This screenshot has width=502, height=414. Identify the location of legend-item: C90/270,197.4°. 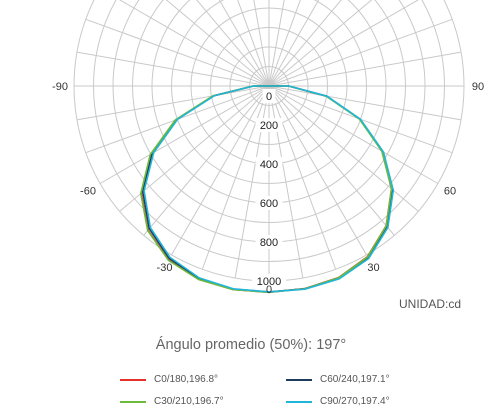
(338, 401).